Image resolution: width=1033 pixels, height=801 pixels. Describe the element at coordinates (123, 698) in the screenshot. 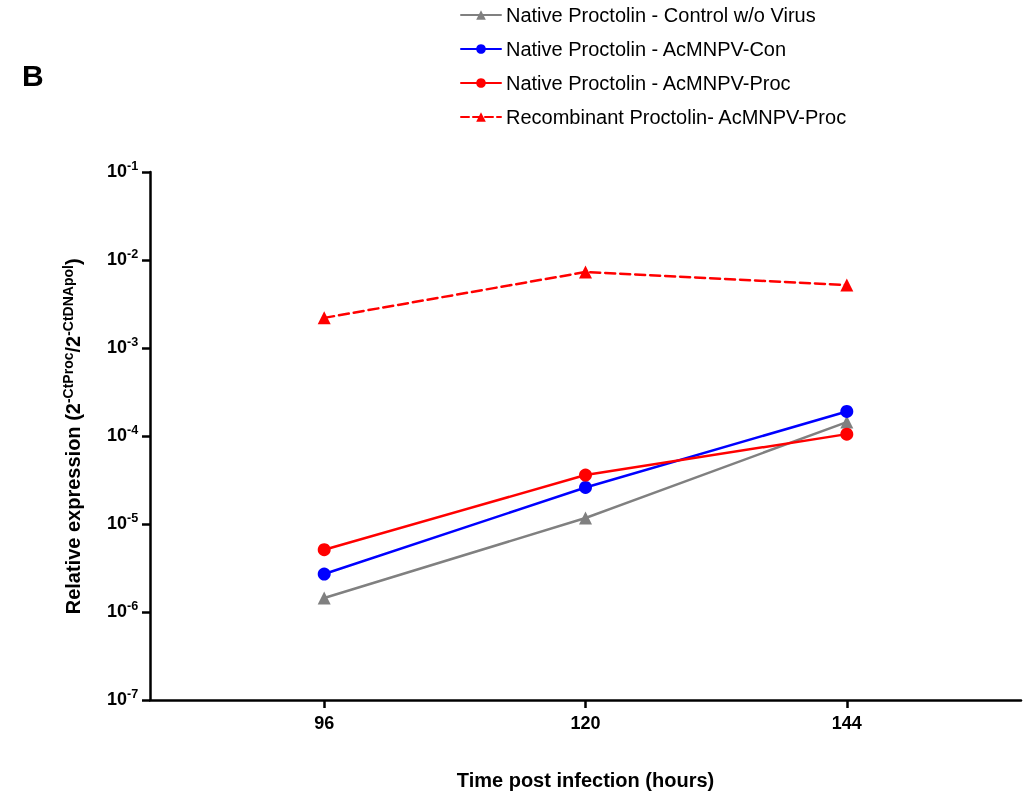

I see `y-tick-label: 10$^{-7}$` at that location.